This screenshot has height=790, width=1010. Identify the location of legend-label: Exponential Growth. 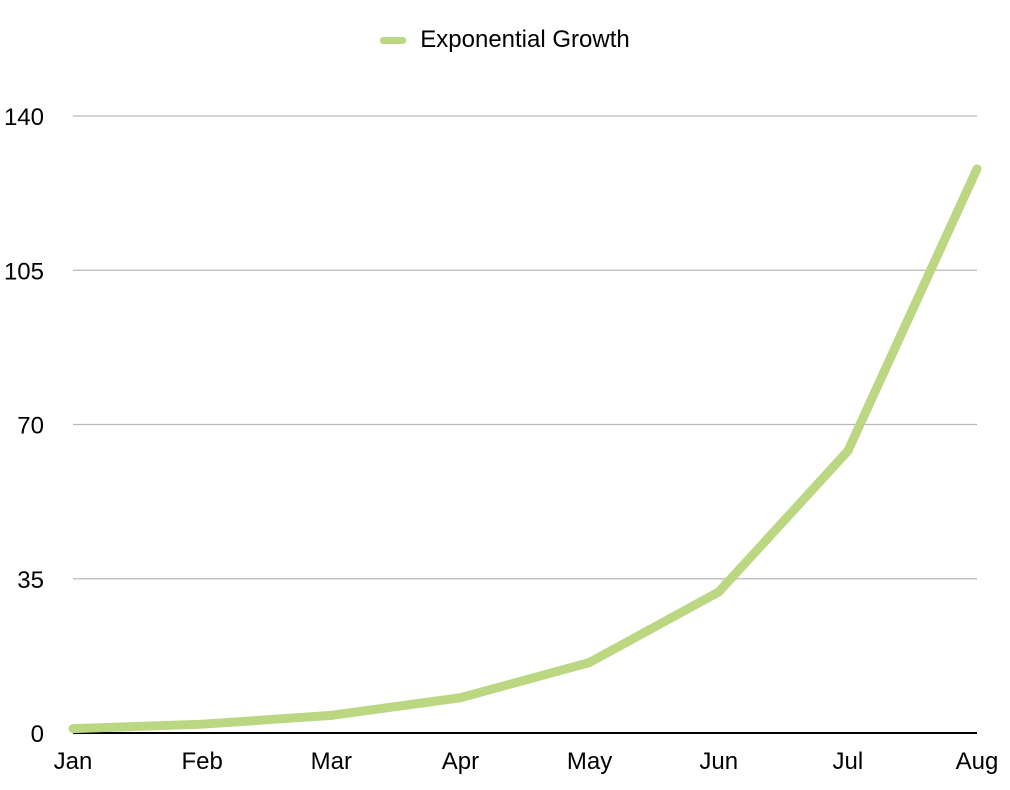
(525, 39).